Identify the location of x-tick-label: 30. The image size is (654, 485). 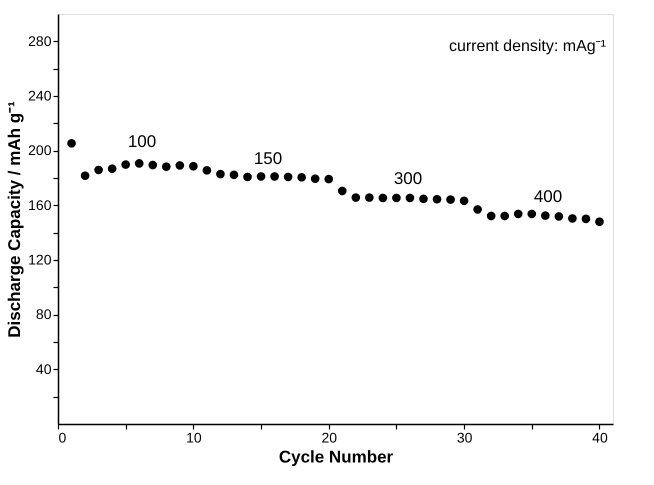
(464, 438).